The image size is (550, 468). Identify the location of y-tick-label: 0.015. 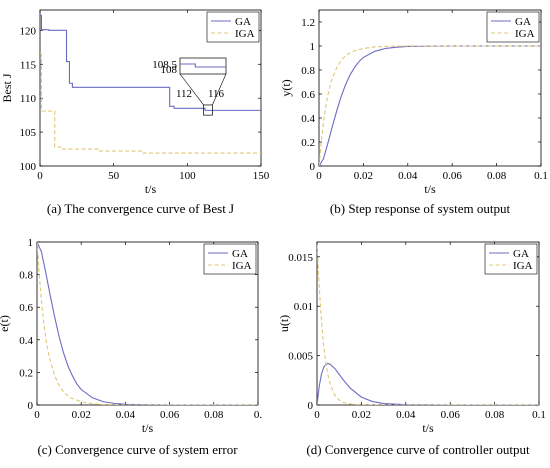
(300, 258).